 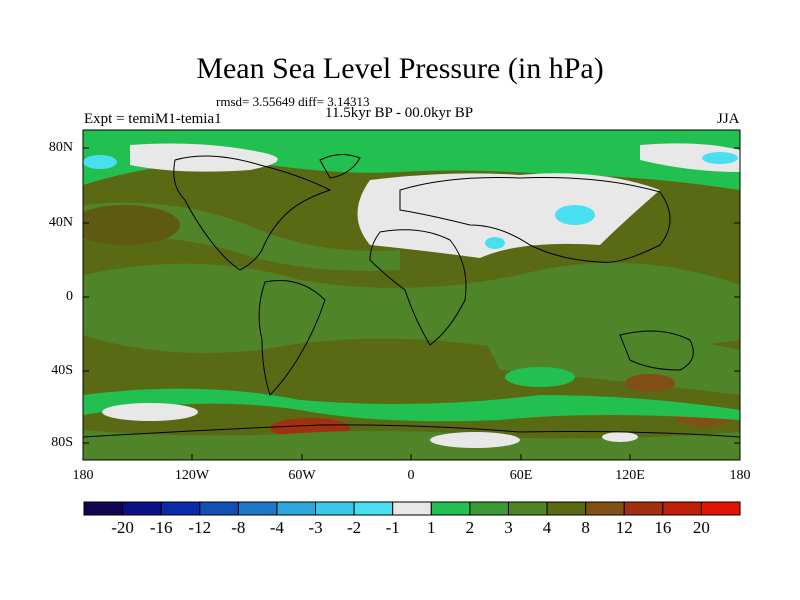 What do you see at coordinates (663, 527) in the screenshot?
I see `colorbar-label: 16` at bounding box center [663, 527].